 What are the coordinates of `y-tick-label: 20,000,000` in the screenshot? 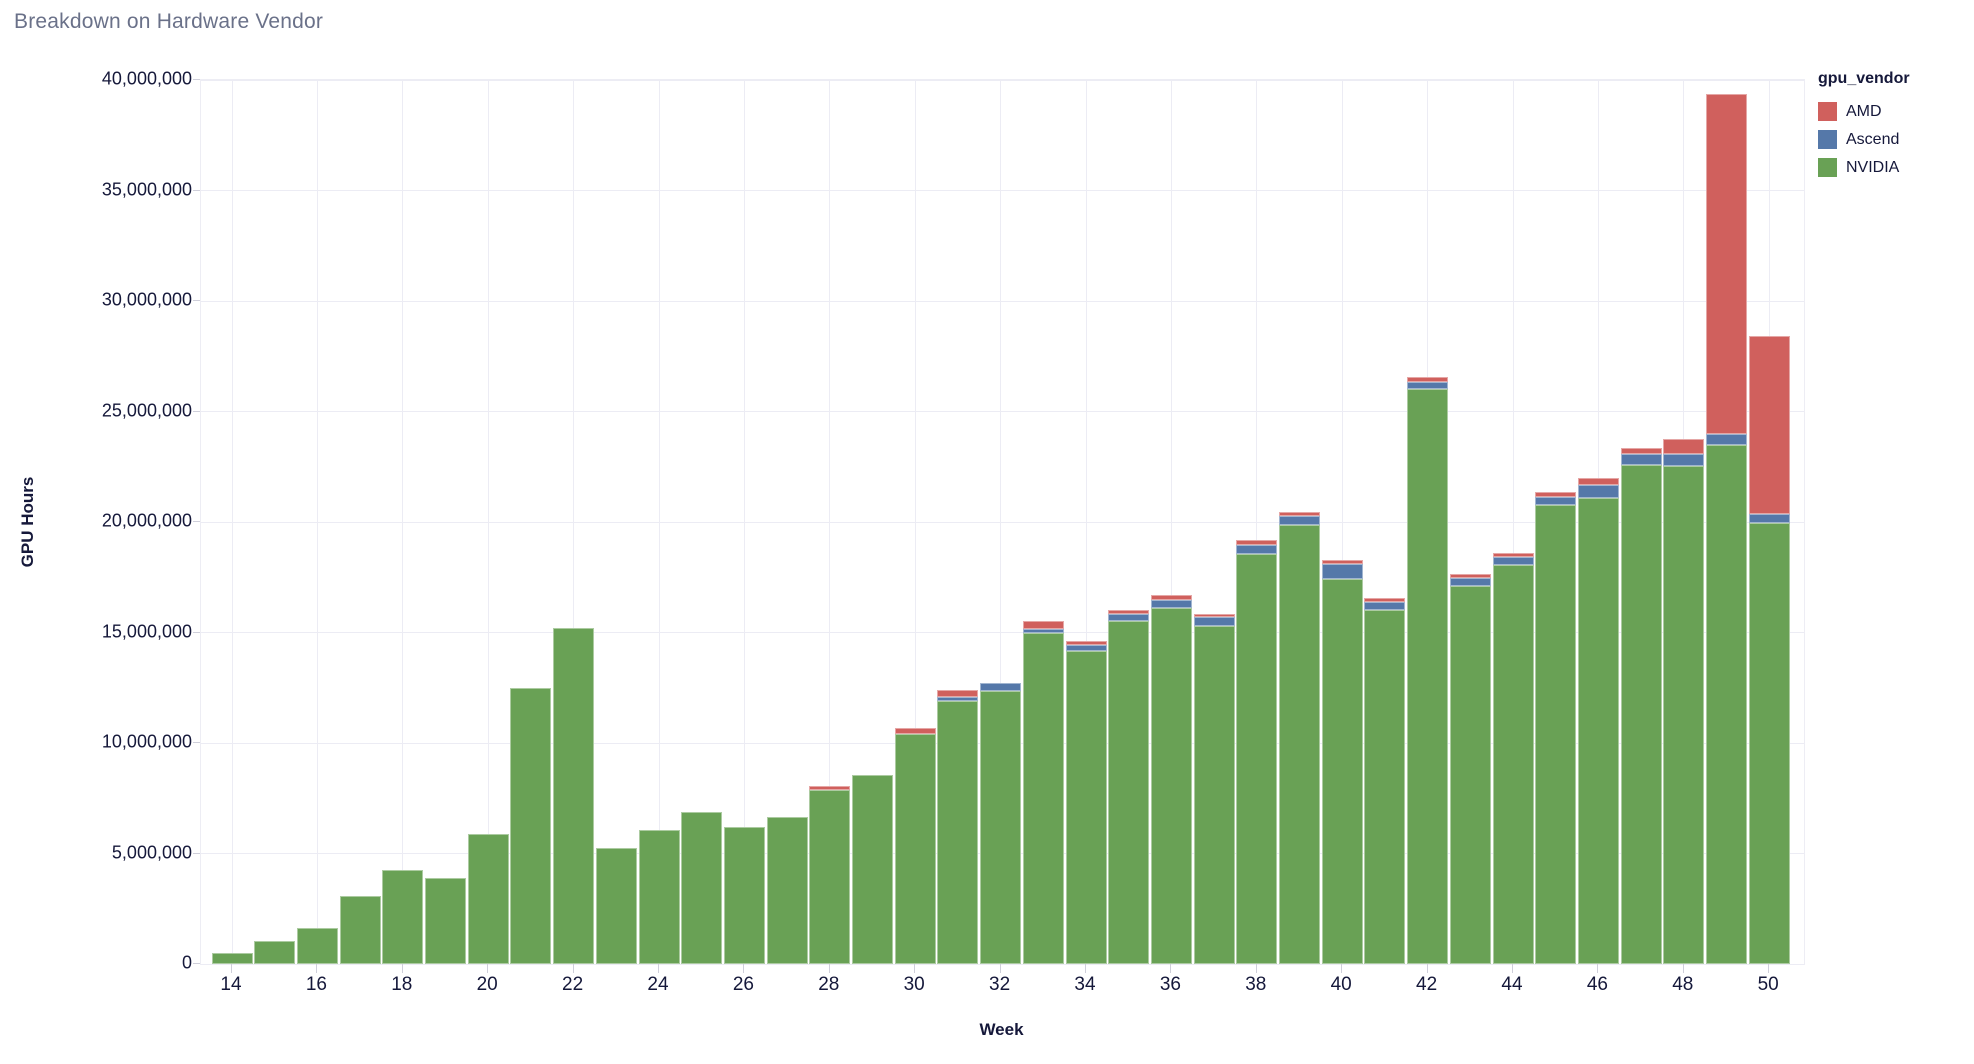 It's located at (146, 520).